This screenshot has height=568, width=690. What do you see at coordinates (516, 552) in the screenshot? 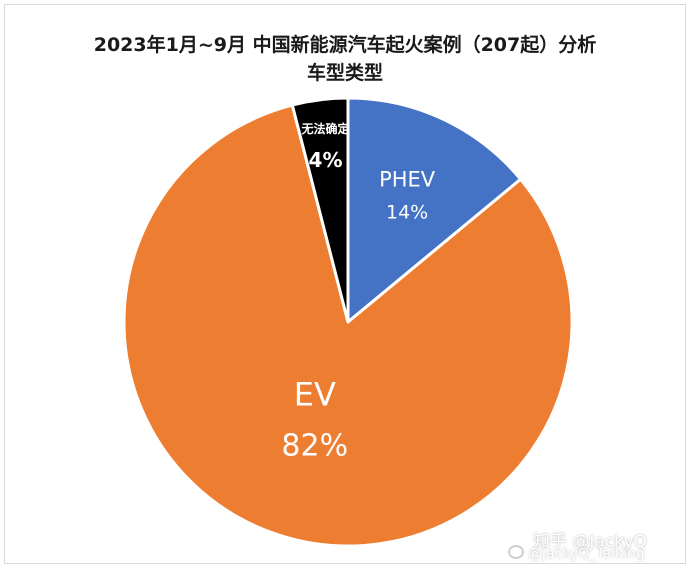
I see `weibo-logo-icon` at bounding box center [516, 552].